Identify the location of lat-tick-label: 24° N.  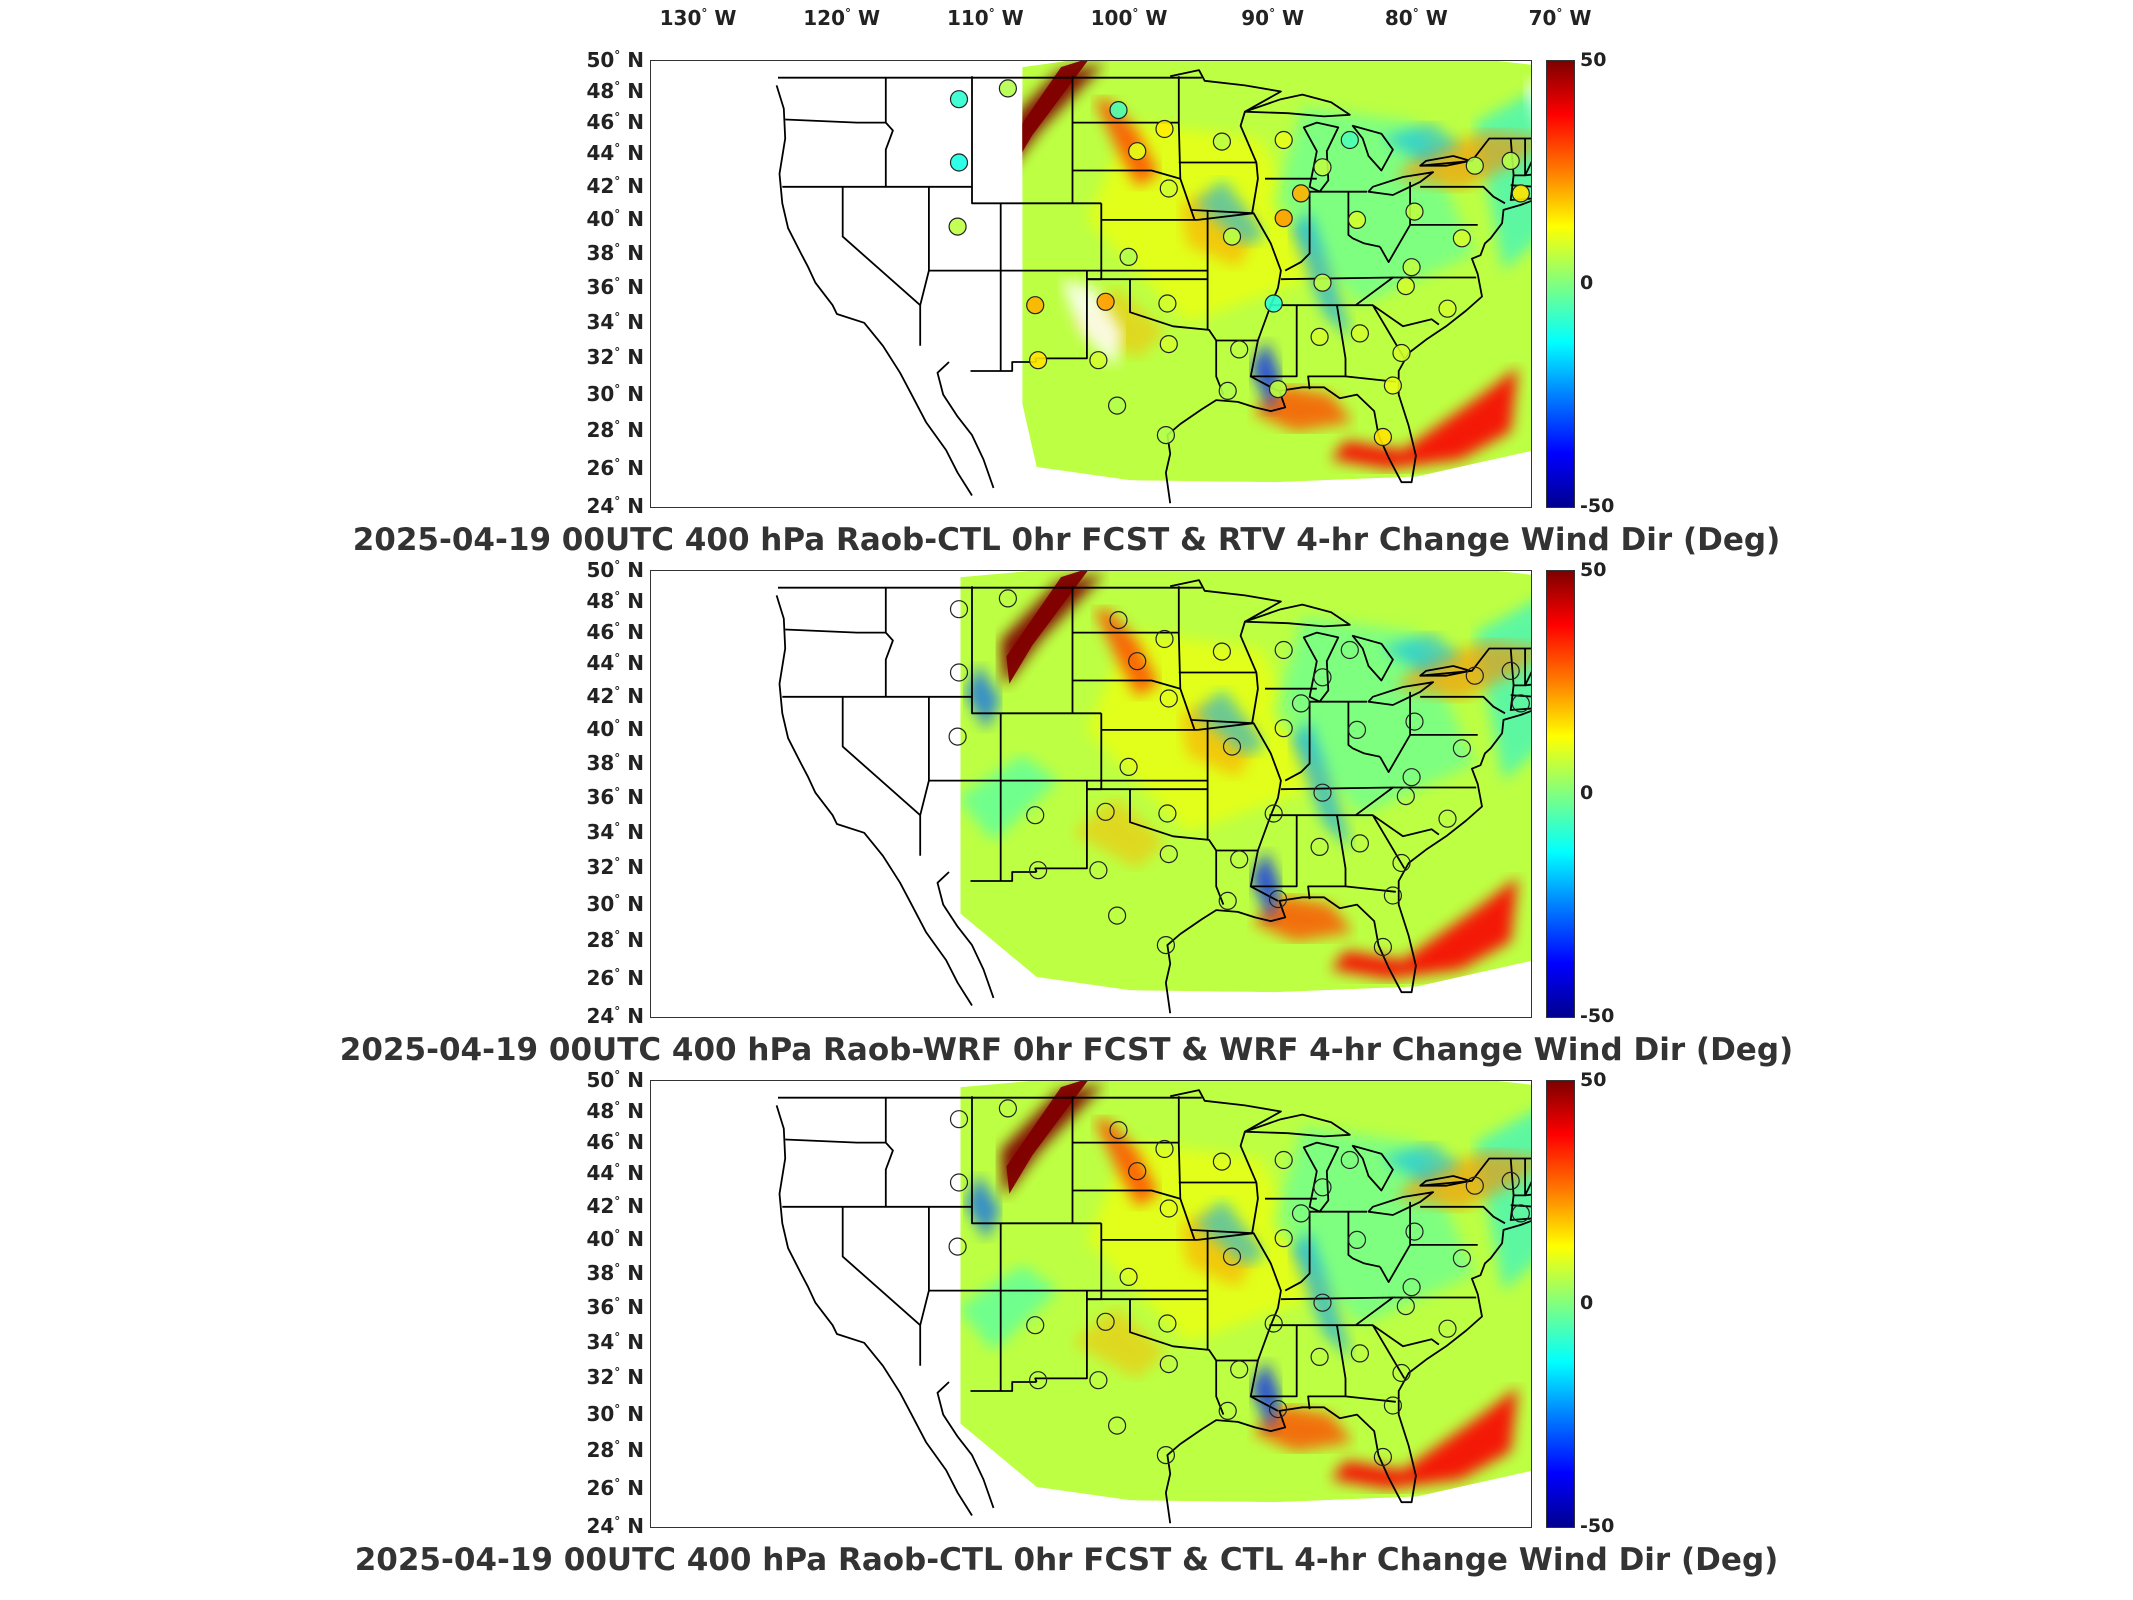
(615, 1016).